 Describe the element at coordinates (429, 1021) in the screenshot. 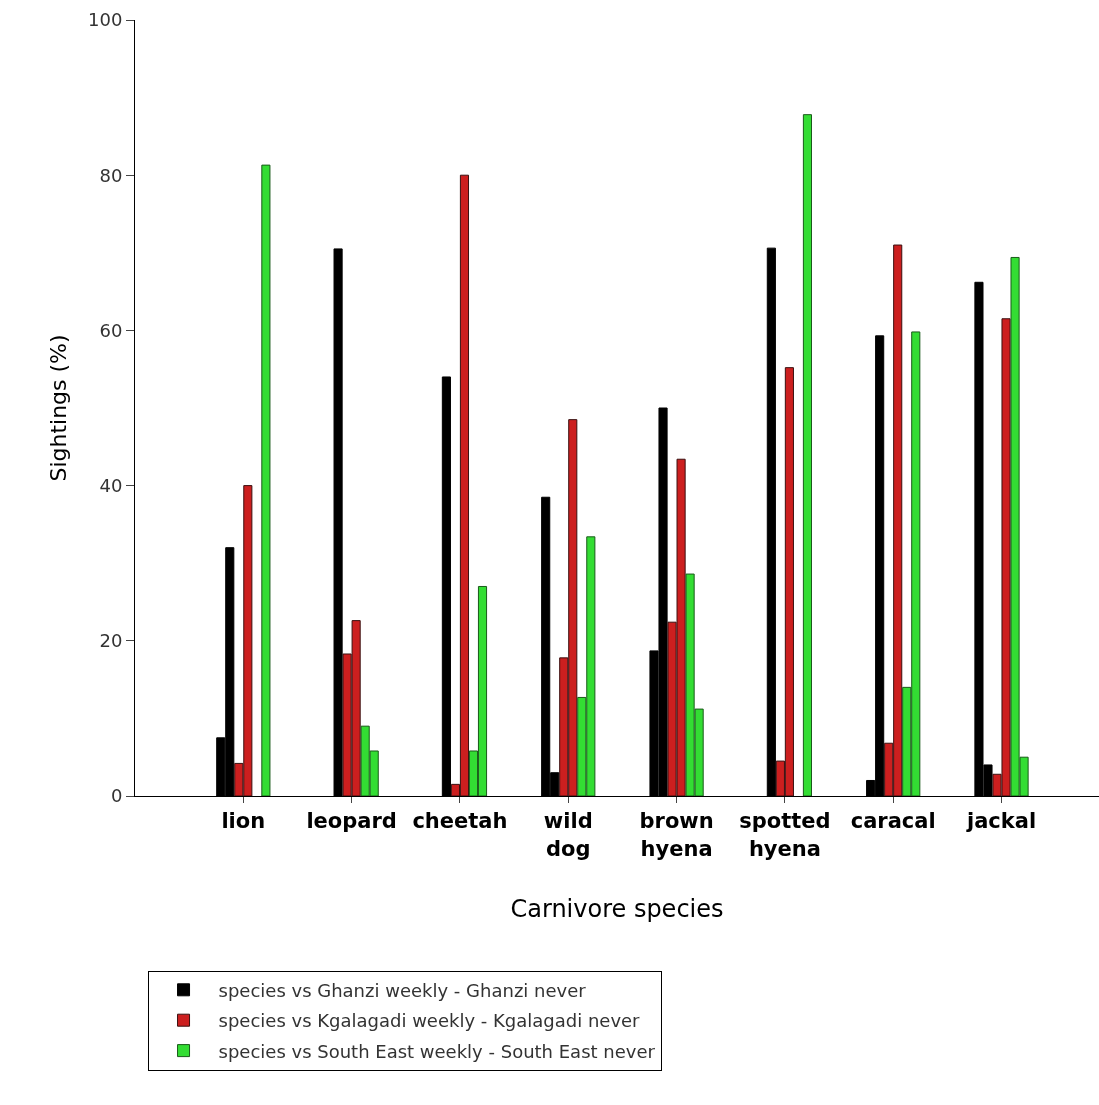

I see `legend-label: species vs Kgalagadi weekly - Kgalagadi never` at that location.